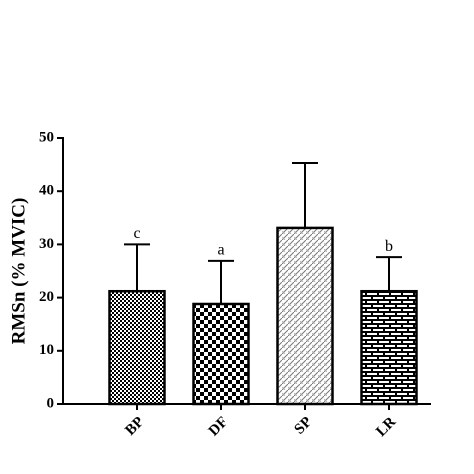  Describe the element at coordinates (51, 403) in the screenshot. I see `y-tick-label: 0` at that location.